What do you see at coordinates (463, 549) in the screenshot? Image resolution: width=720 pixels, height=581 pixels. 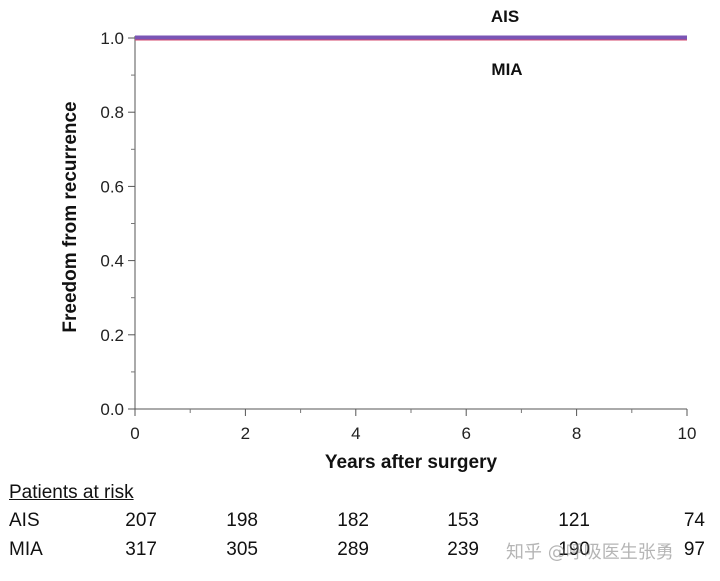 I see `risk-cell-mia-t6: 239` at bounding box center [463, 549].